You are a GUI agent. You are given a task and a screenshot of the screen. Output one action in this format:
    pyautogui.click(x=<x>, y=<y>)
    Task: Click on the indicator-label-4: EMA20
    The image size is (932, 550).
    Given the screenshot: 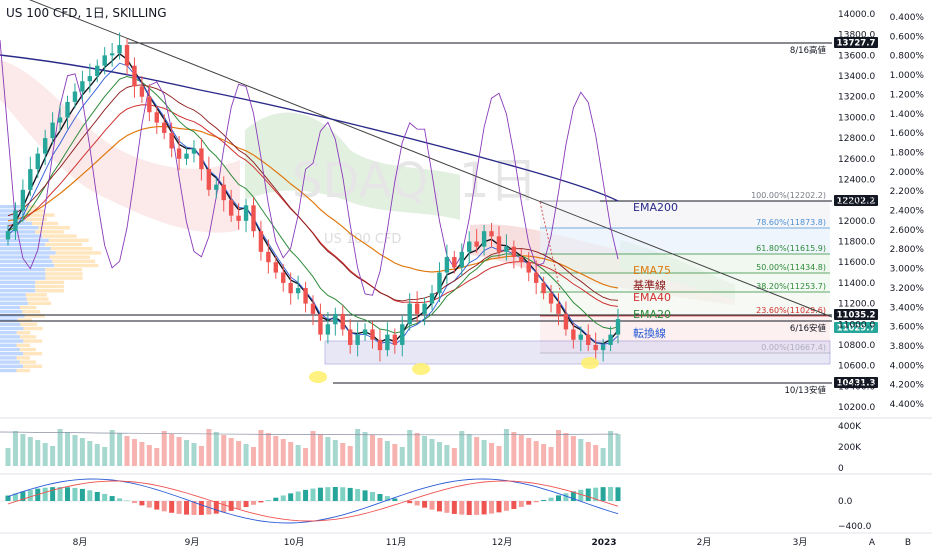 What is the action you would take?
    pyautogui.click(x=652, y=314)
    